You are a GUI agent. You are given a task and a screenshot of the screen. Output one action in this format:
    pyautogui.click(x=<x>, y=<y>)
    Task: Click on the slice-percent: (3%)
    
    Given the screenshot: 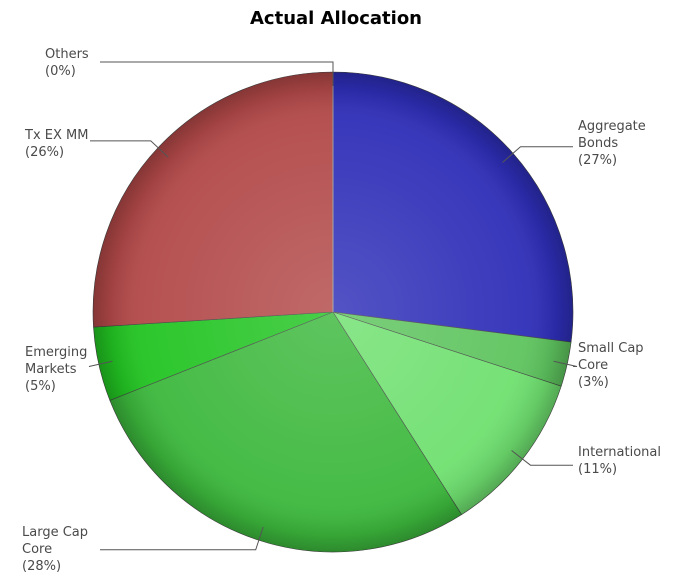 What is the action you would take?
    pyautogui.click(x=593, y=382)
    